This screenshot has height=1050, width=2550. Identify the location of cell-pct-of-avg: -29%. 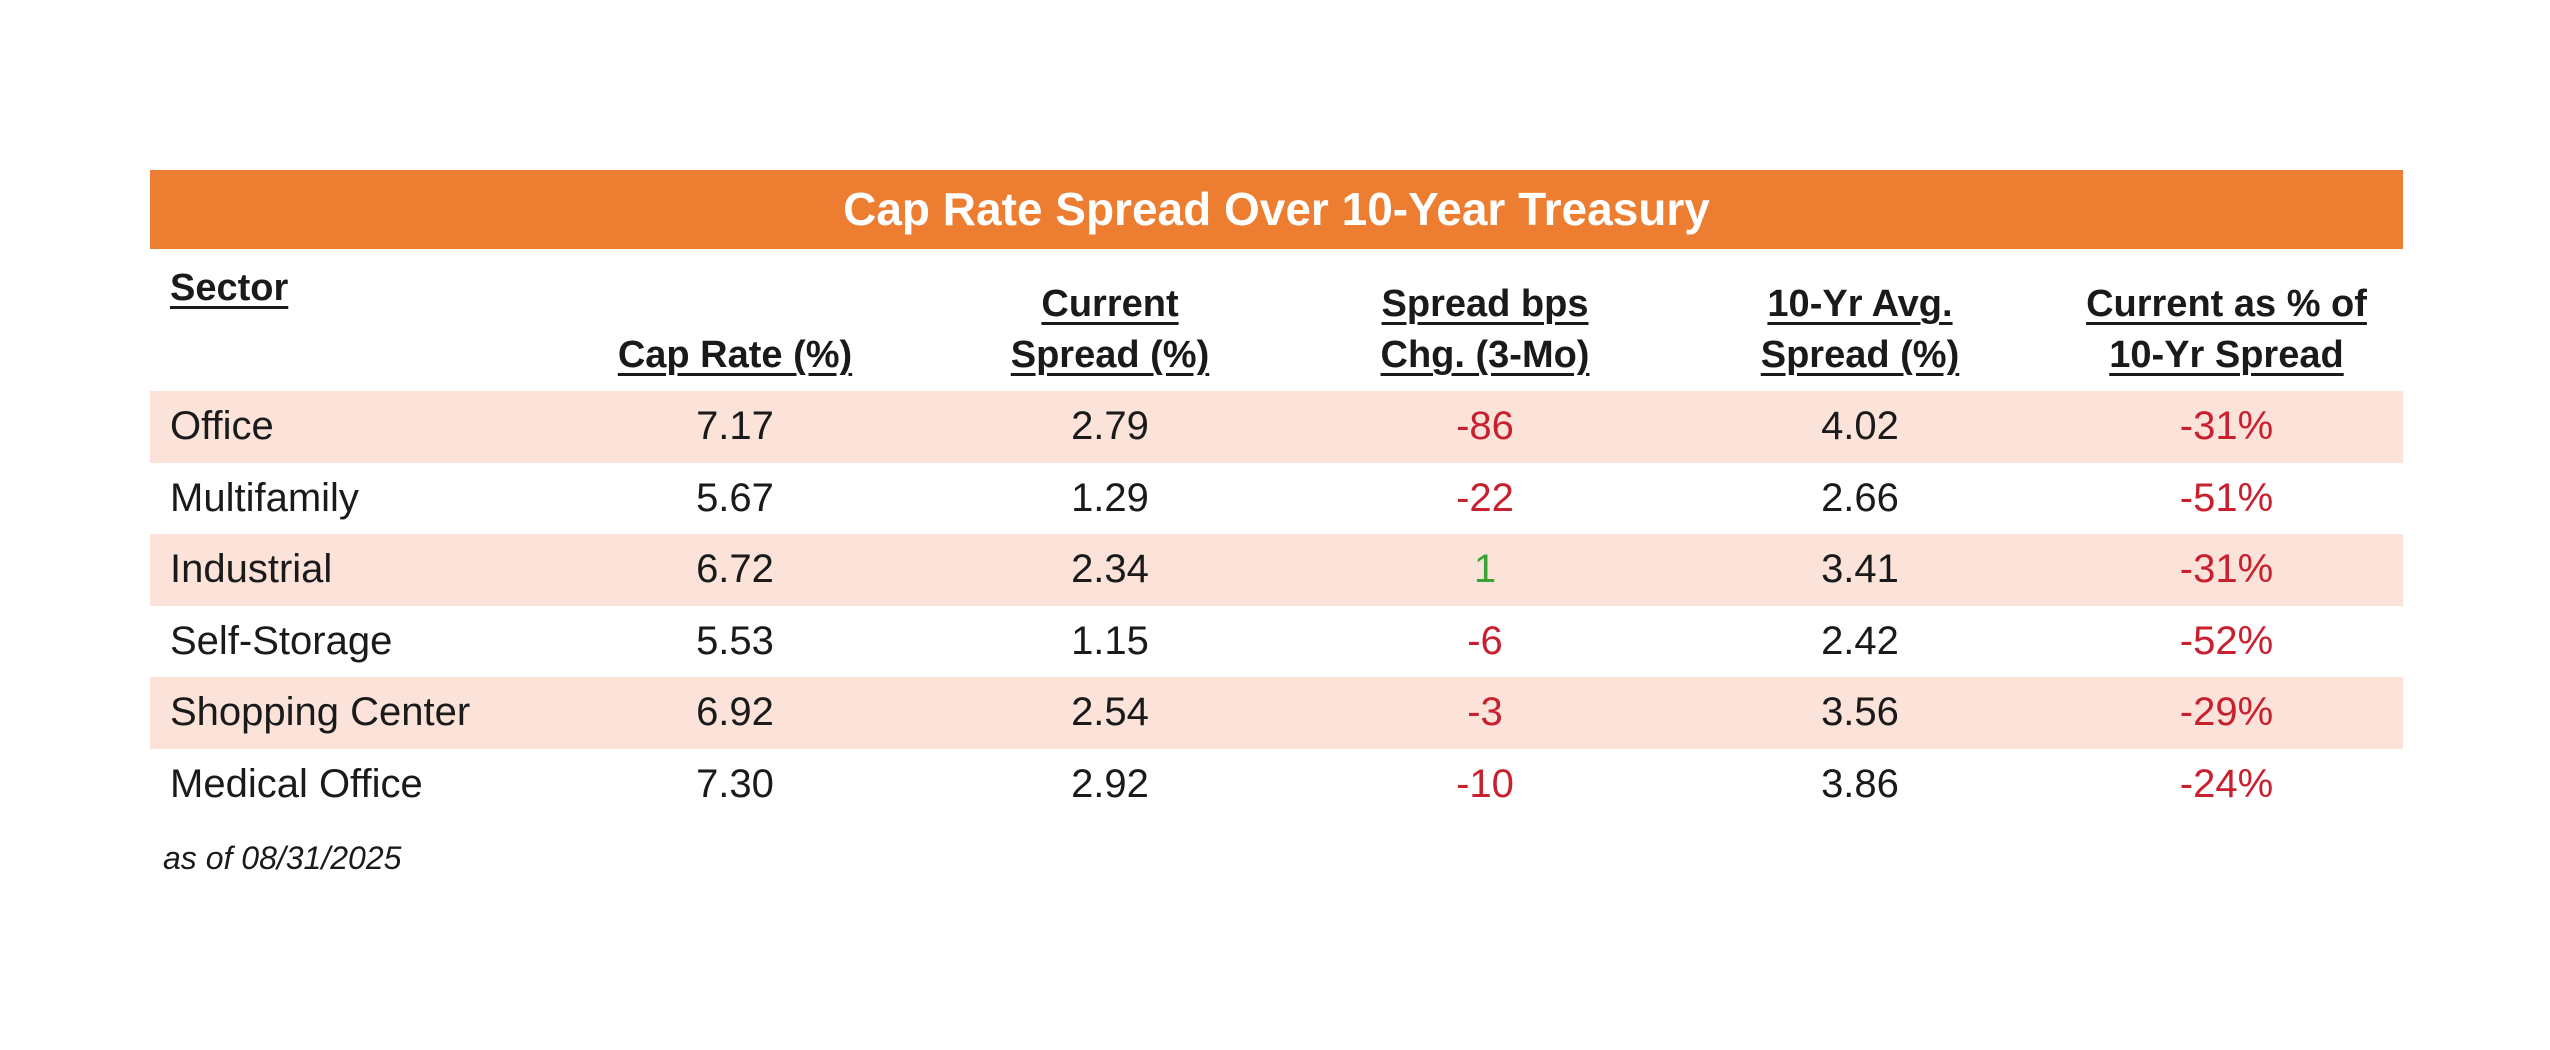
(2226, 713).